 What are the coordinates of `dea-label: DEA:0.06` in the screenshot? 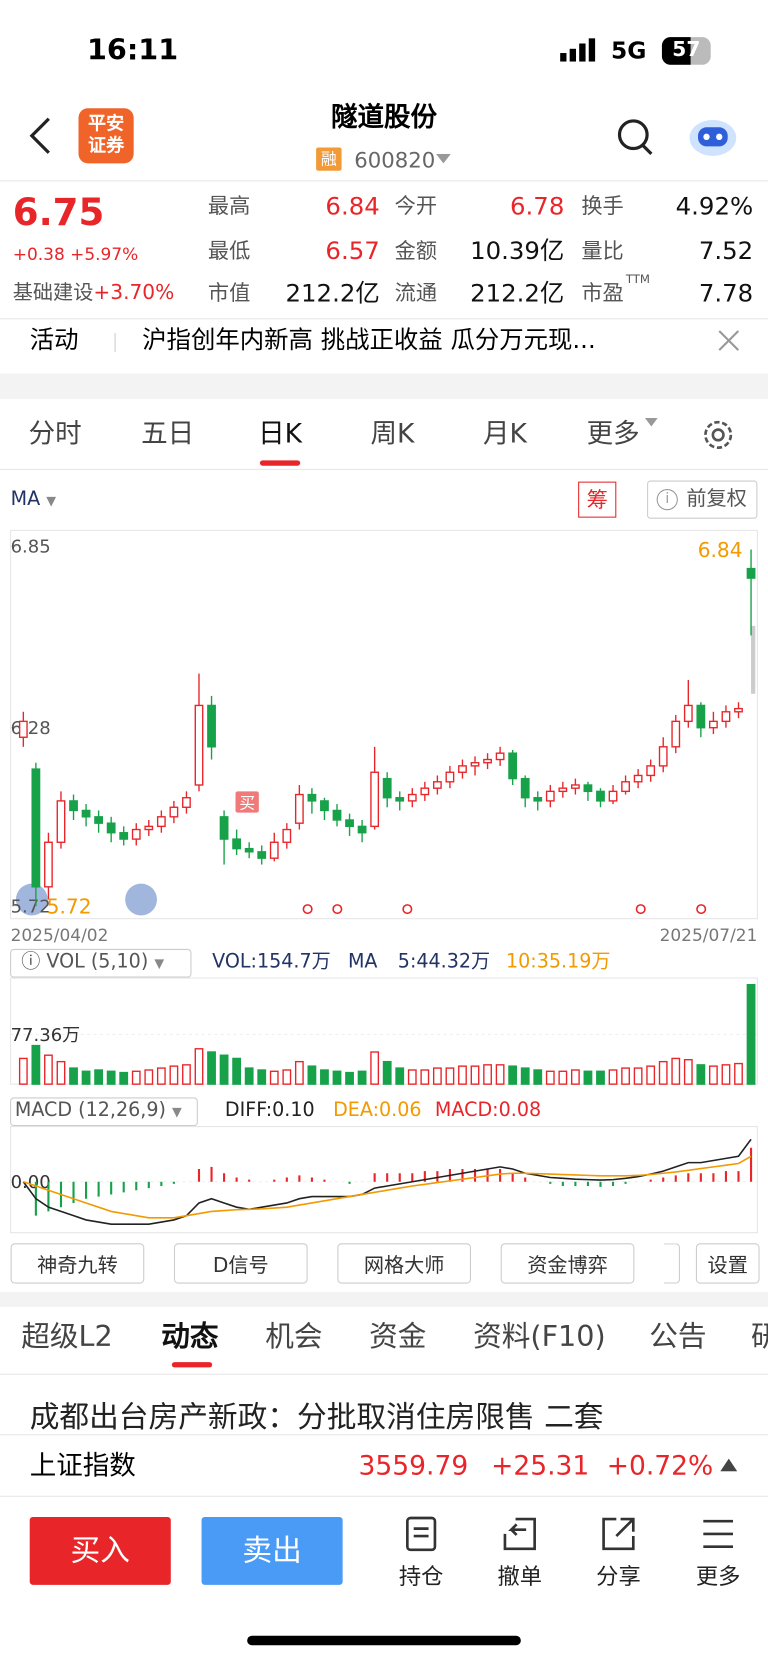 It's located at (377, 1110).